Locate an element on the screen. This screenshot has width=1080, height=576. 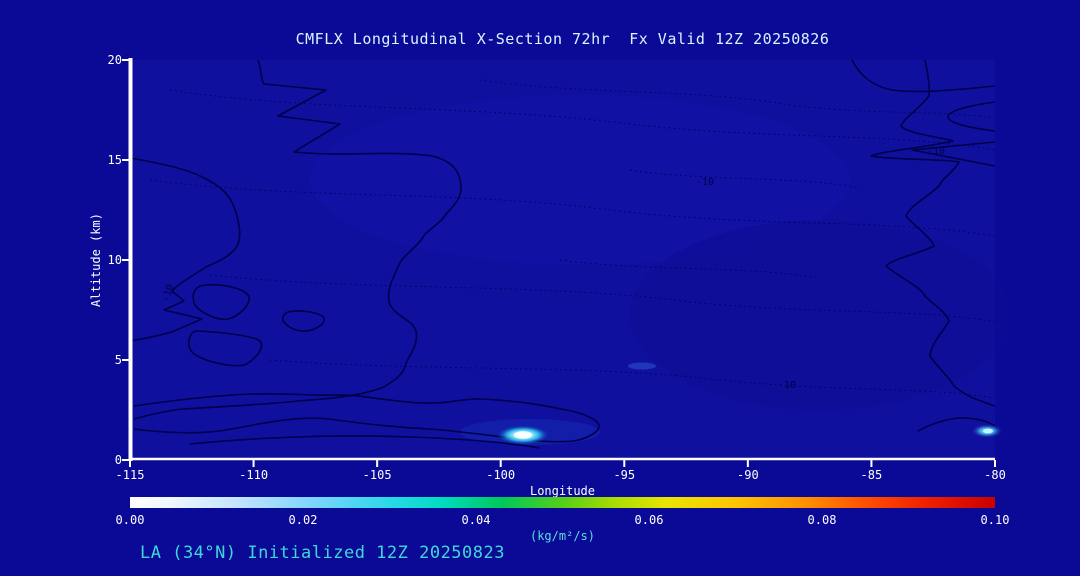
y-tick-label: 20 is located at coordinates (114, 60).